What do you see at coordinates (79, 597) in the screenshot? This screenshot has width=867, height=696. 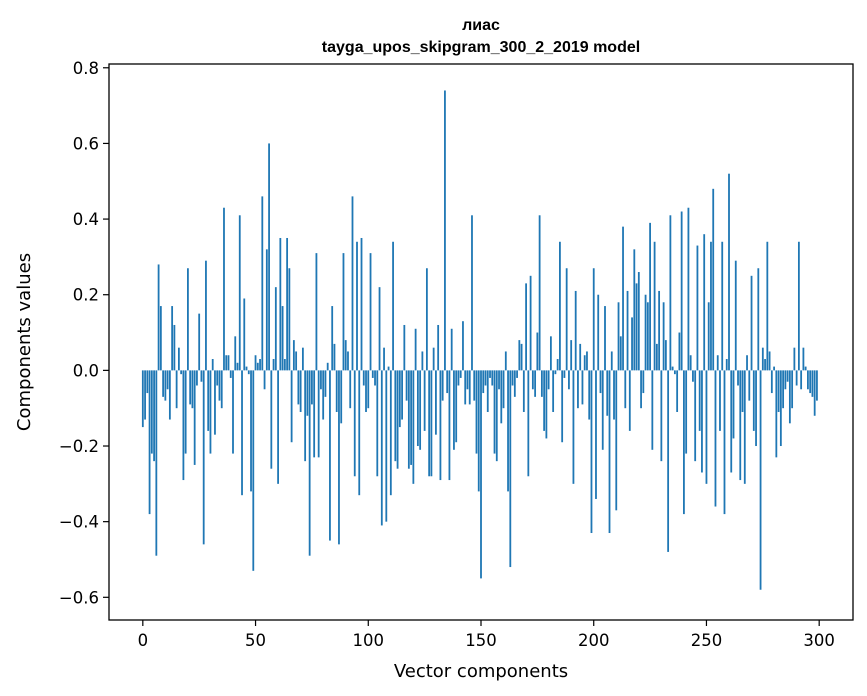 I see `y-tick-label: −0.6` at bounding box center [79, 597].